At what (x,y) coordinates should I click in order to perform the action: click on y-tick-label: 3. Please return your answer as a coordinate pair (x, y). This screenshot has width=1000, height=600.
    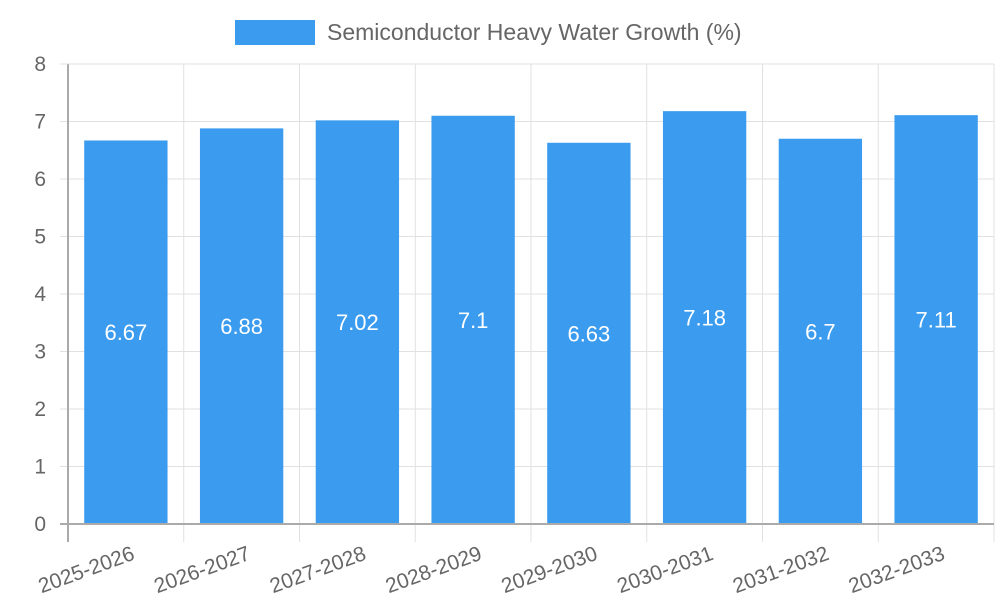
    Looking at the image, I should click on (40, 352).